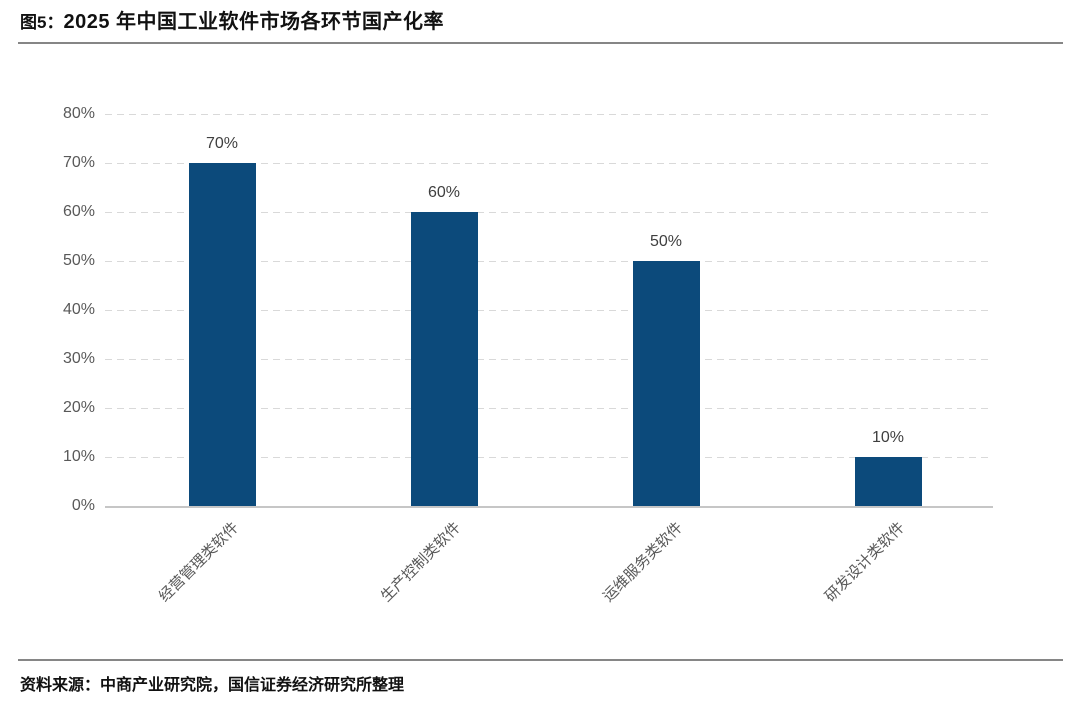  I want to click on bar-value-label: 10%, so click(888, 437).